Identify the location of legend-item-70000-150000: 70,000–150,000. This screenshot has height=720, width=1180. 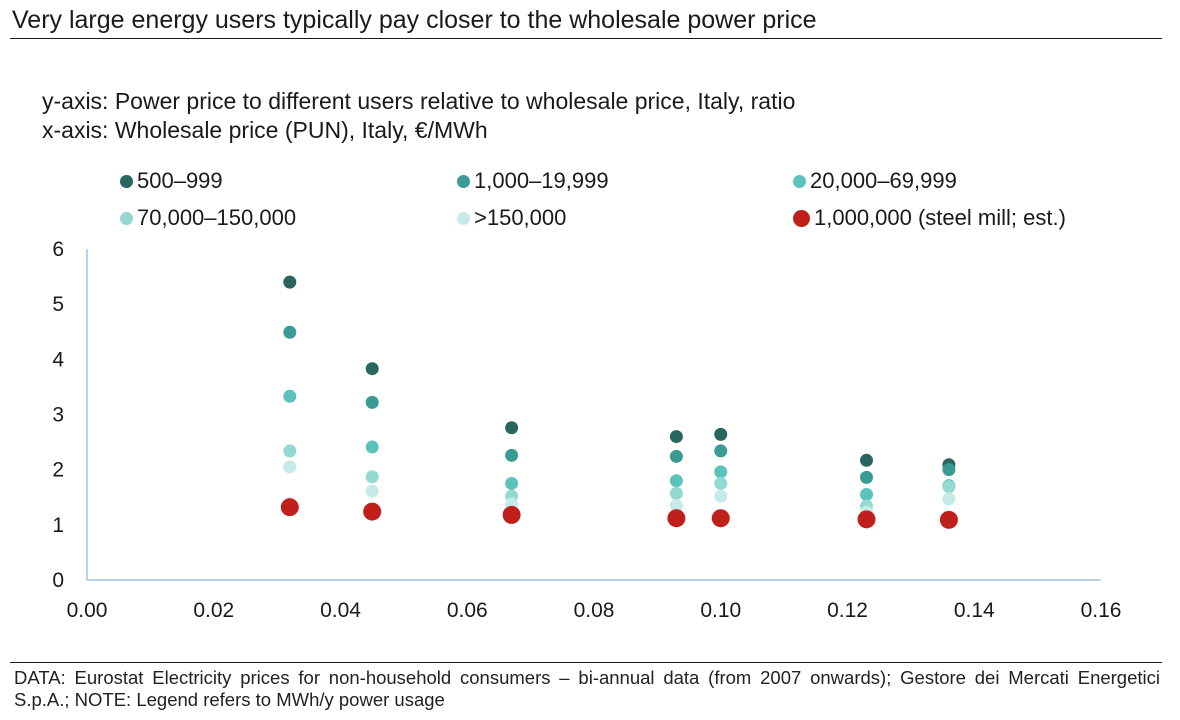
(208, 218).